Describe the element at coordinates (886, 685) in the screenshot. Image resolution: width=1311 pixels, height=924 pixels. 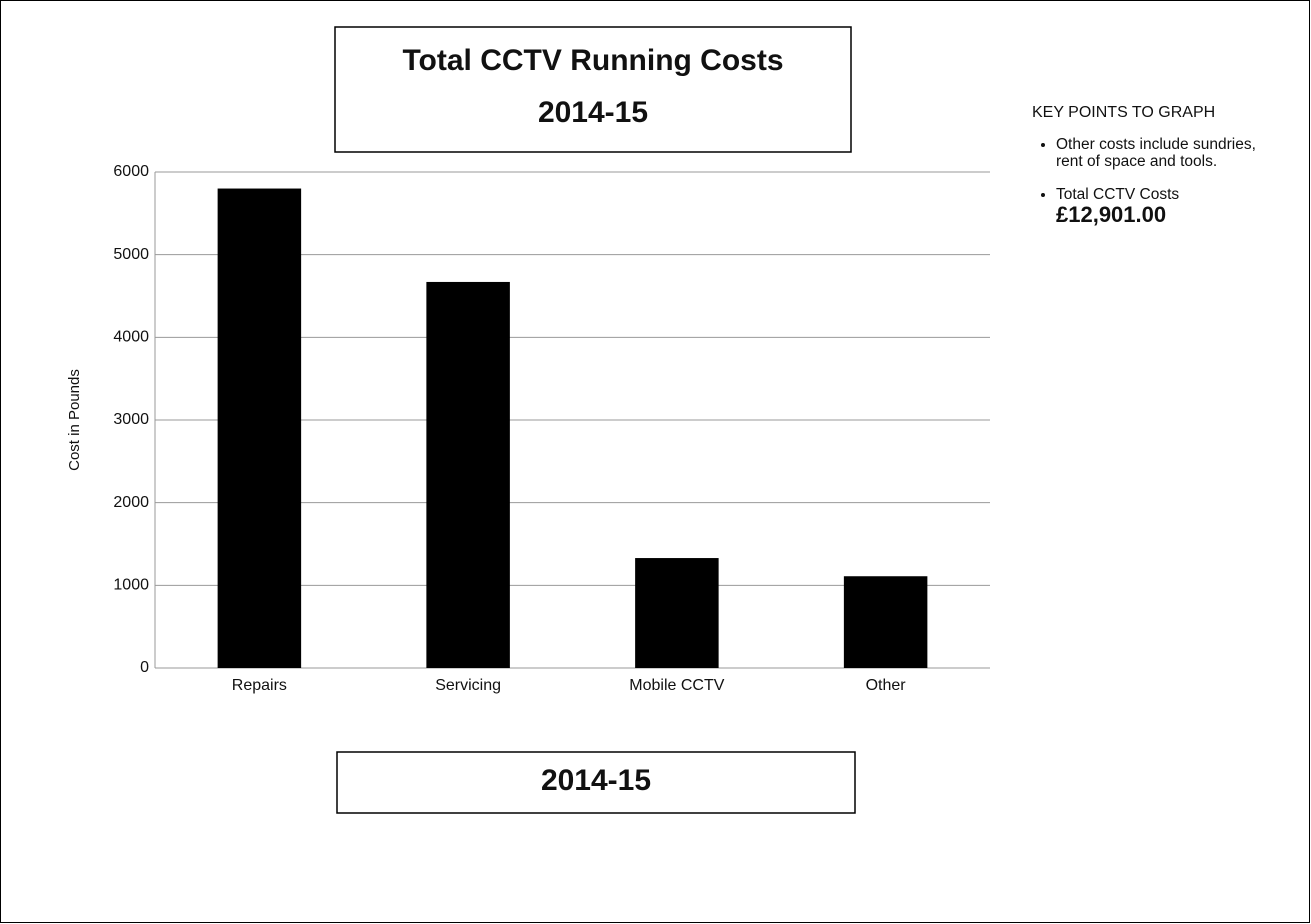
I see `x-tick-label: Other` at that location.